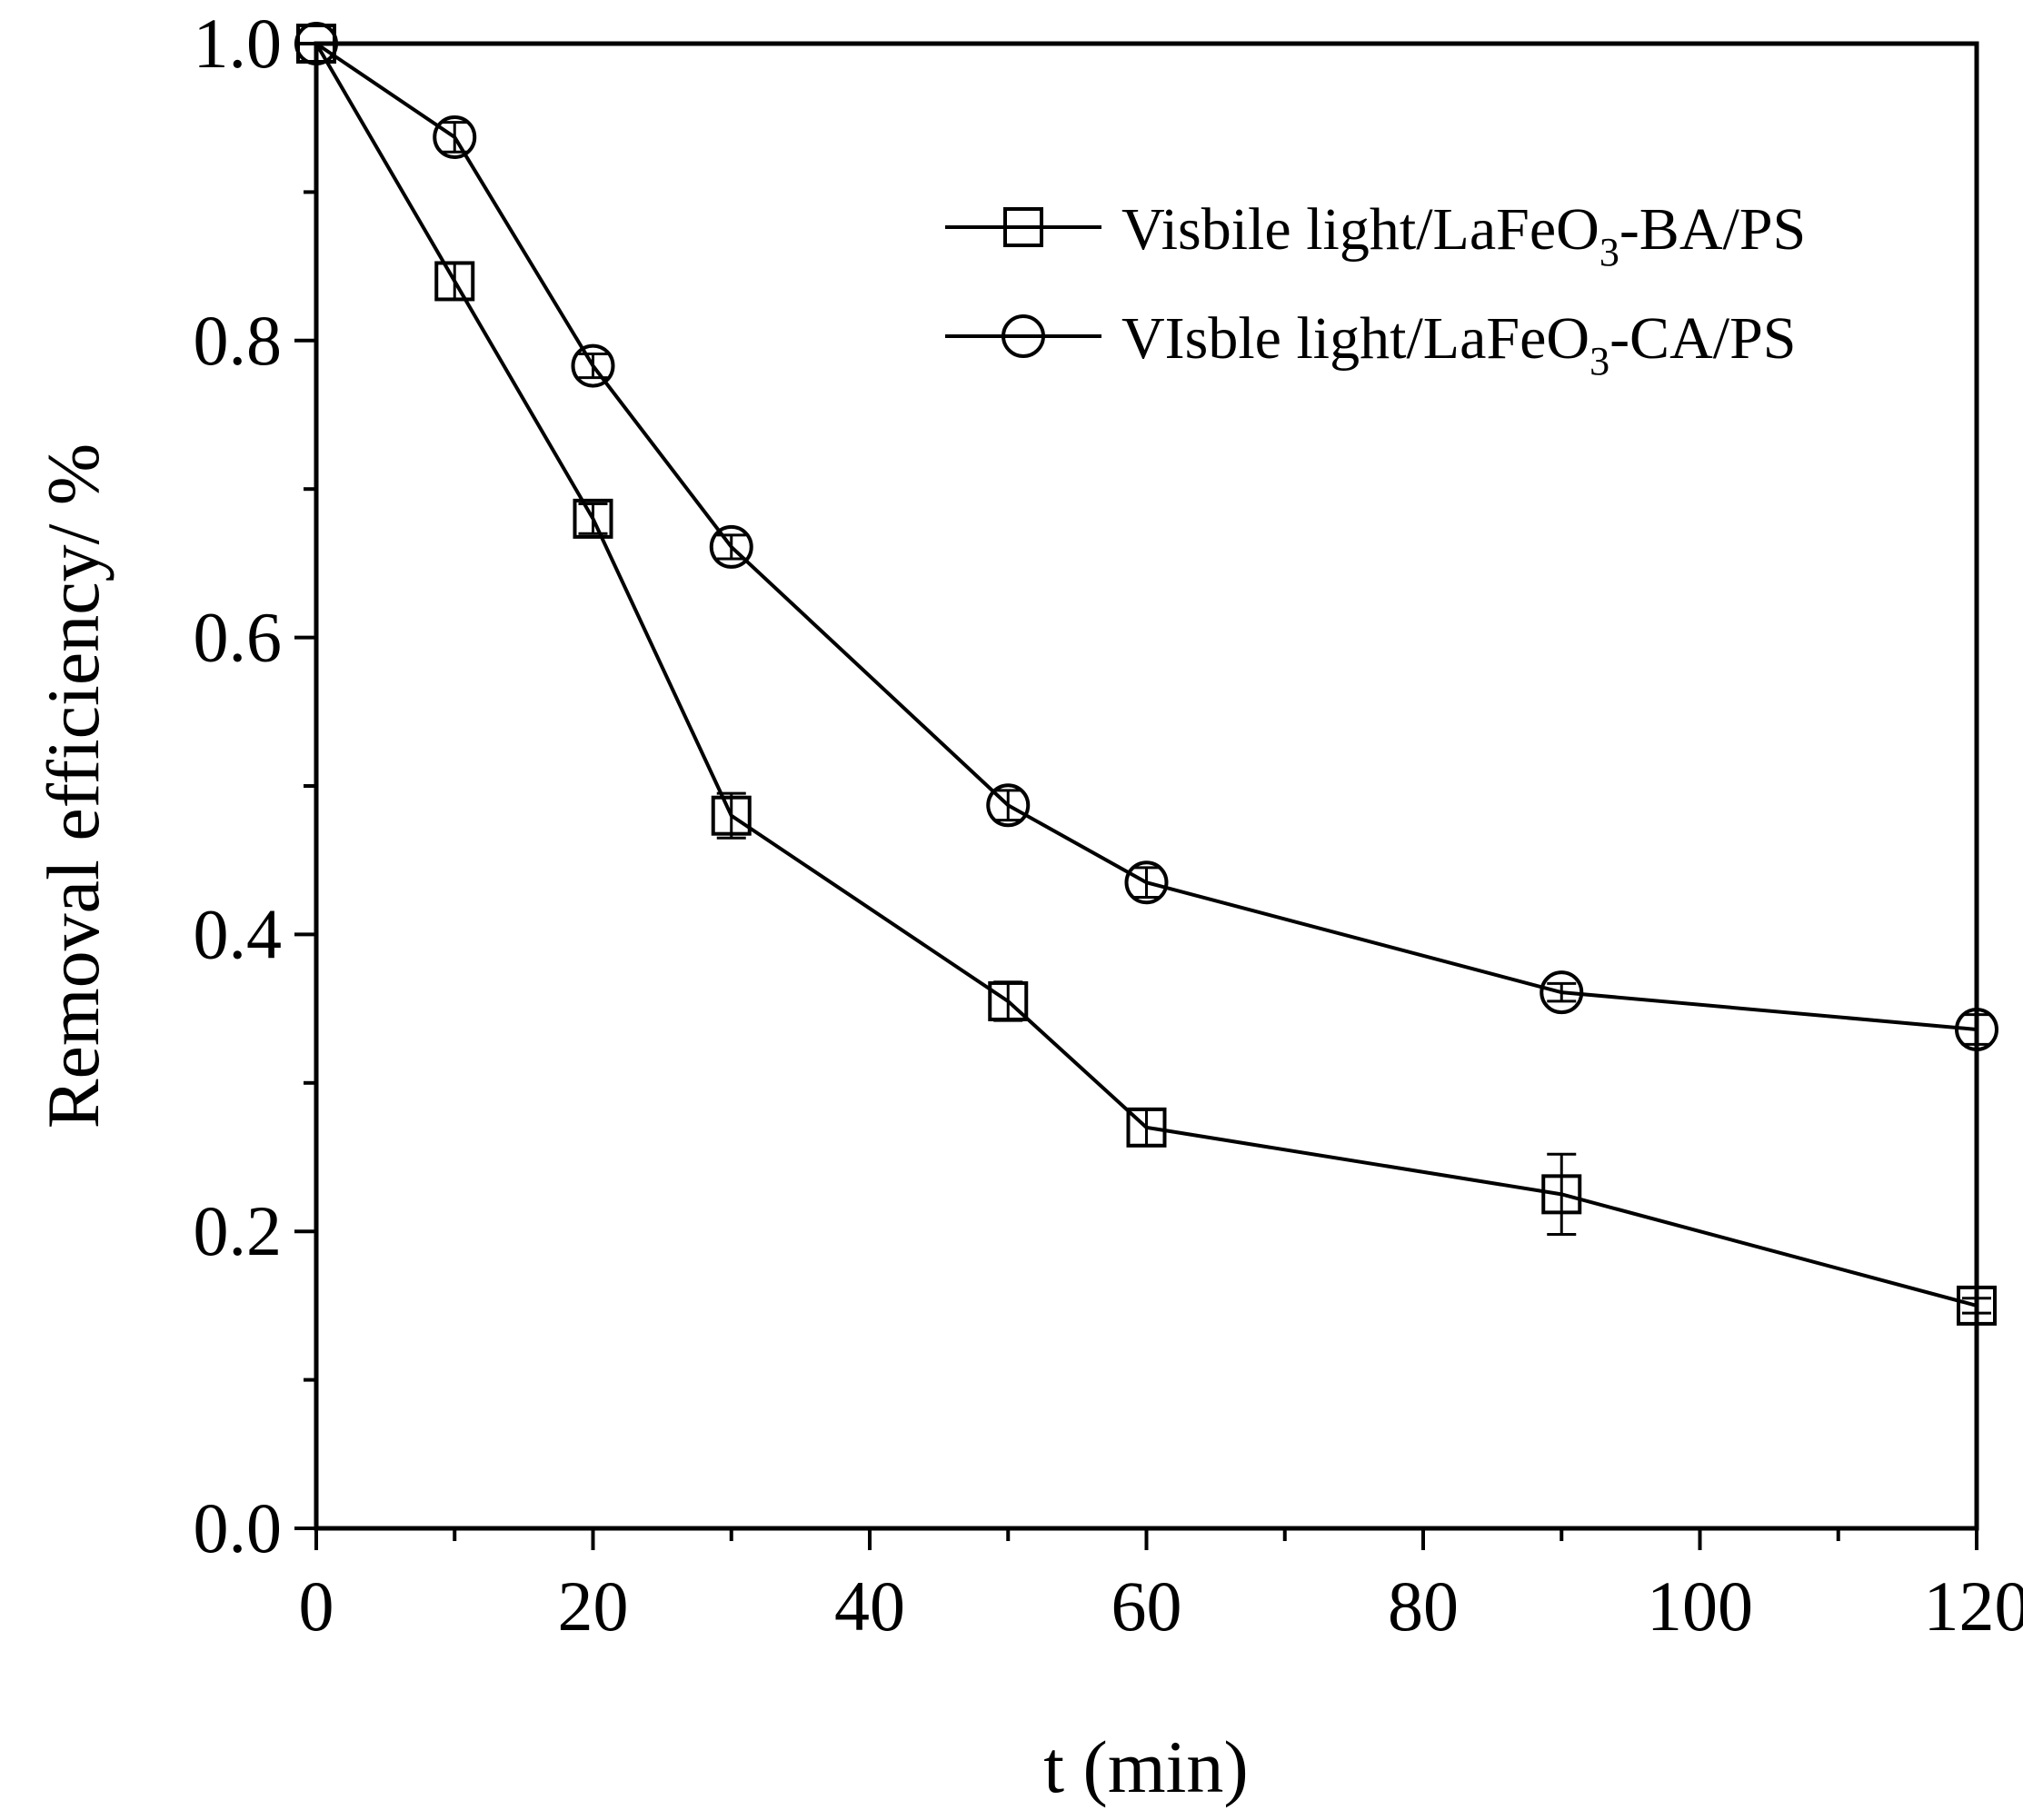  Describe the element at coordinates (238, 637) in the screenshot. I see `y-tick-label: 0.6` at that location.